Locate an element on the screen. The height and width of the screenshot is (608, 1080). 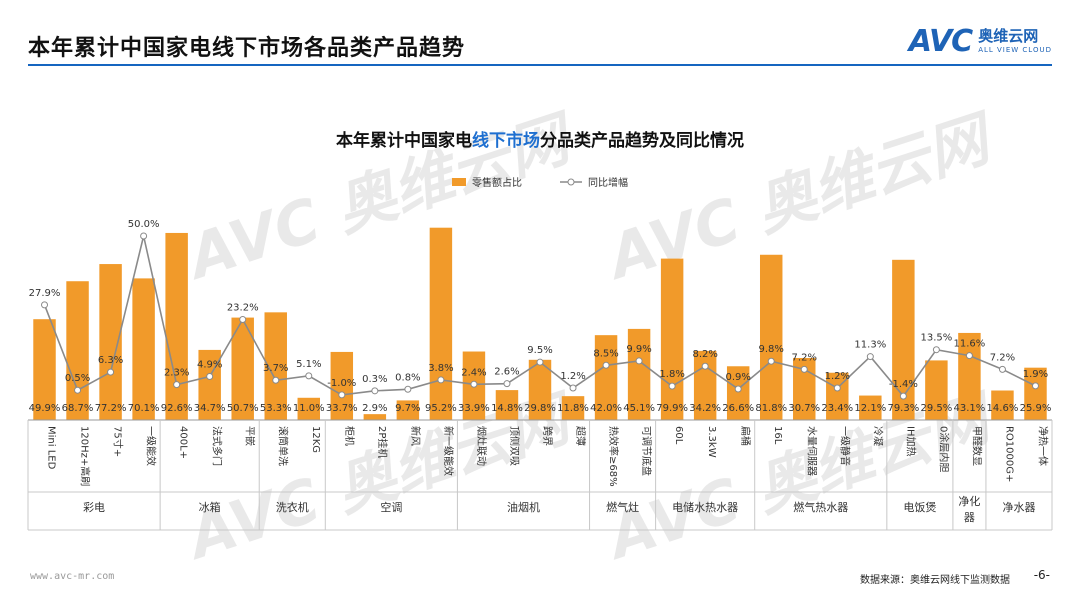
bar-data-label: 12.1% is located at coordinates (870, 408).